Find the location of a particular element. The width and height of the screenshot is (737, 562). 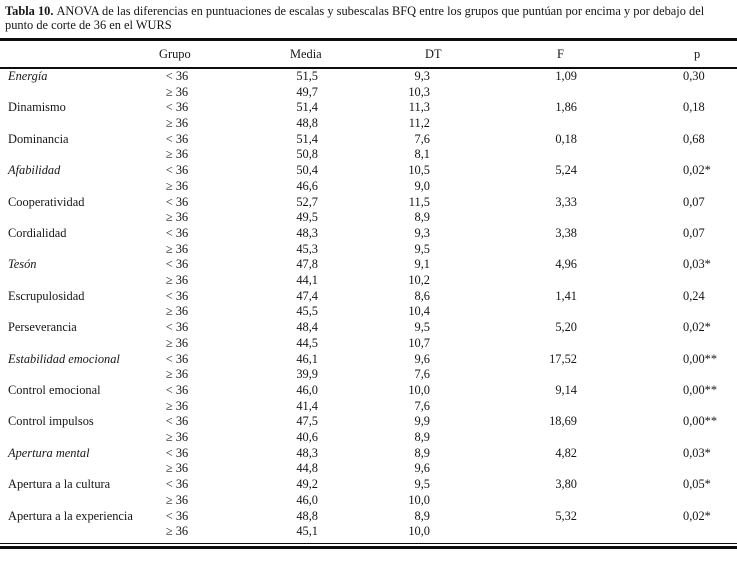

cell-media: 50,4 is located at coordinates (307, 170).